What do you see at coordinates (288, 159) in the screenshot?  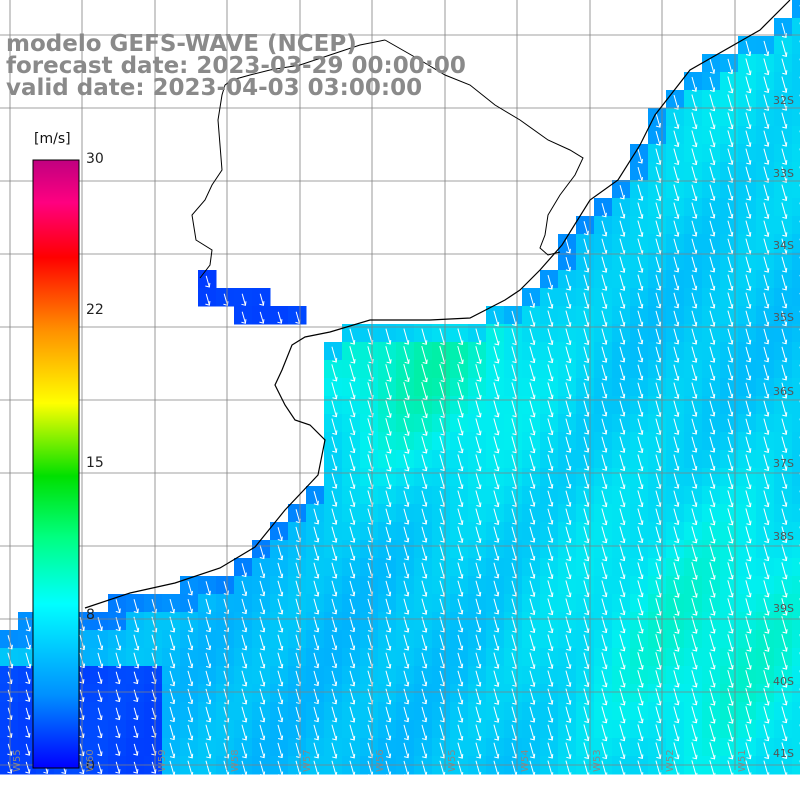 I see `uruguay-river-border` at bounding box center [288, 159].